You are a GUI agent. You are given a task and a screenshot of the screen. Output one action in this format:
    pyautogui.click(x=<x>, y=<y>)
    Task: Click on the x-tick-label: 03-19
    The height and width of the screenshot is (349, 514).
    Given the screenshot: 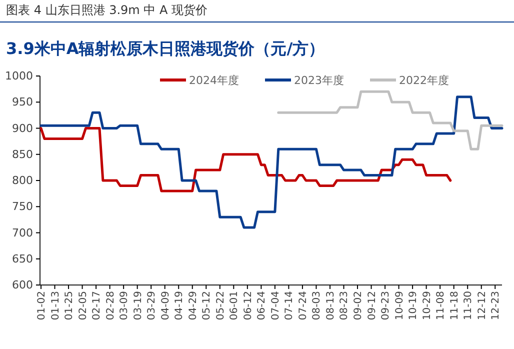 What is the action you would take?
    pyautogui.click(x=138, y=305)
    